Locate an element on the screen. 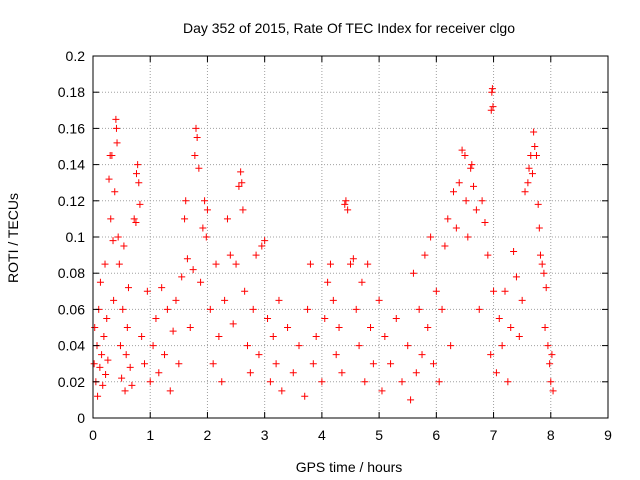  y-tick-label: 0.12 is located at coordinates (71, 201).